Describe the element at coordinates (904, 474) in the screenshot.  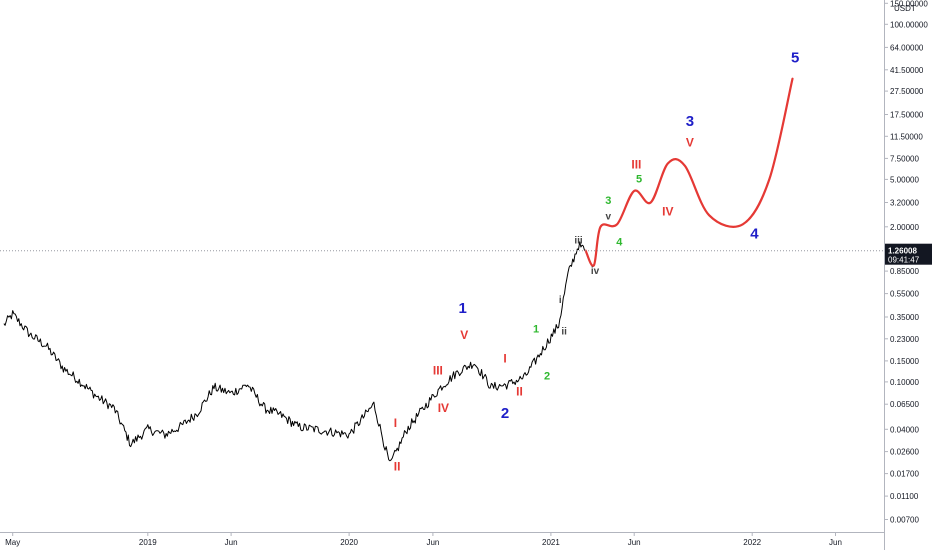
I see `price-tick-label: 0.01700` at that location.